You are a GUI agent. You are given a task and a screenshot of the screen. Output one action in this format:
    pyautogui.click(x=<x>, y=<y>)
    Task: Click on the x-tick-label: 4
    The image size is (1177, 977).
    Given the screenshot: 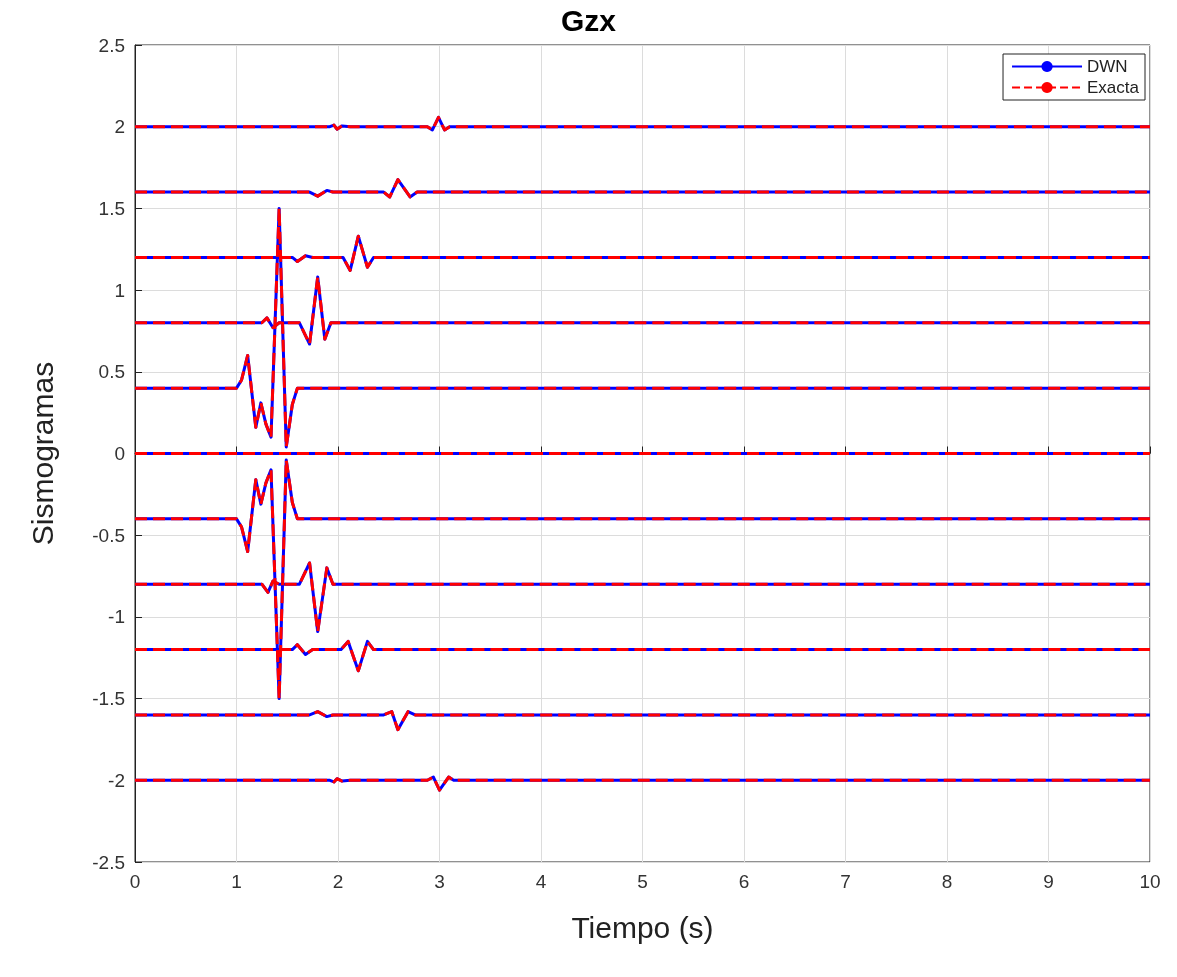 What is the action you would take?
    pyautogui.click(x=541, y=881)
    